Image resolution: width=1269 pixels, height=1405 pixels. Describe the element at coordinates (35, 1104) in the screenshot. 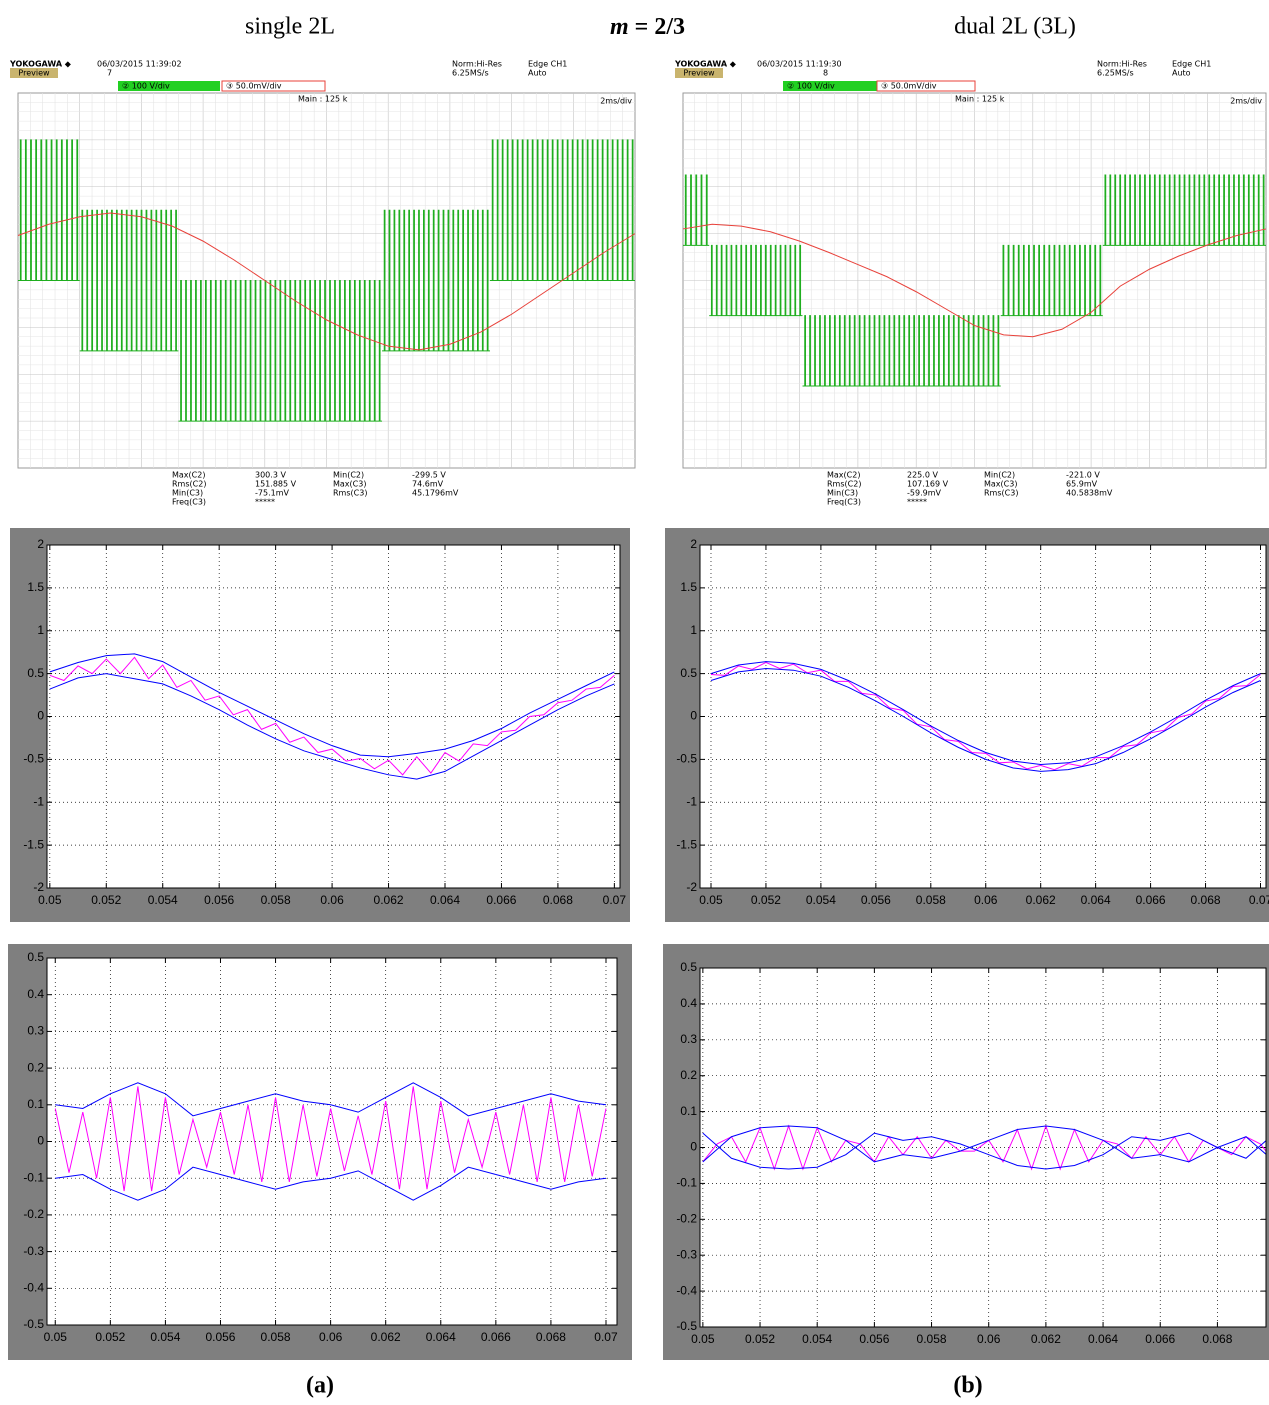

I see `y-tick-label: 0.1` at that location.